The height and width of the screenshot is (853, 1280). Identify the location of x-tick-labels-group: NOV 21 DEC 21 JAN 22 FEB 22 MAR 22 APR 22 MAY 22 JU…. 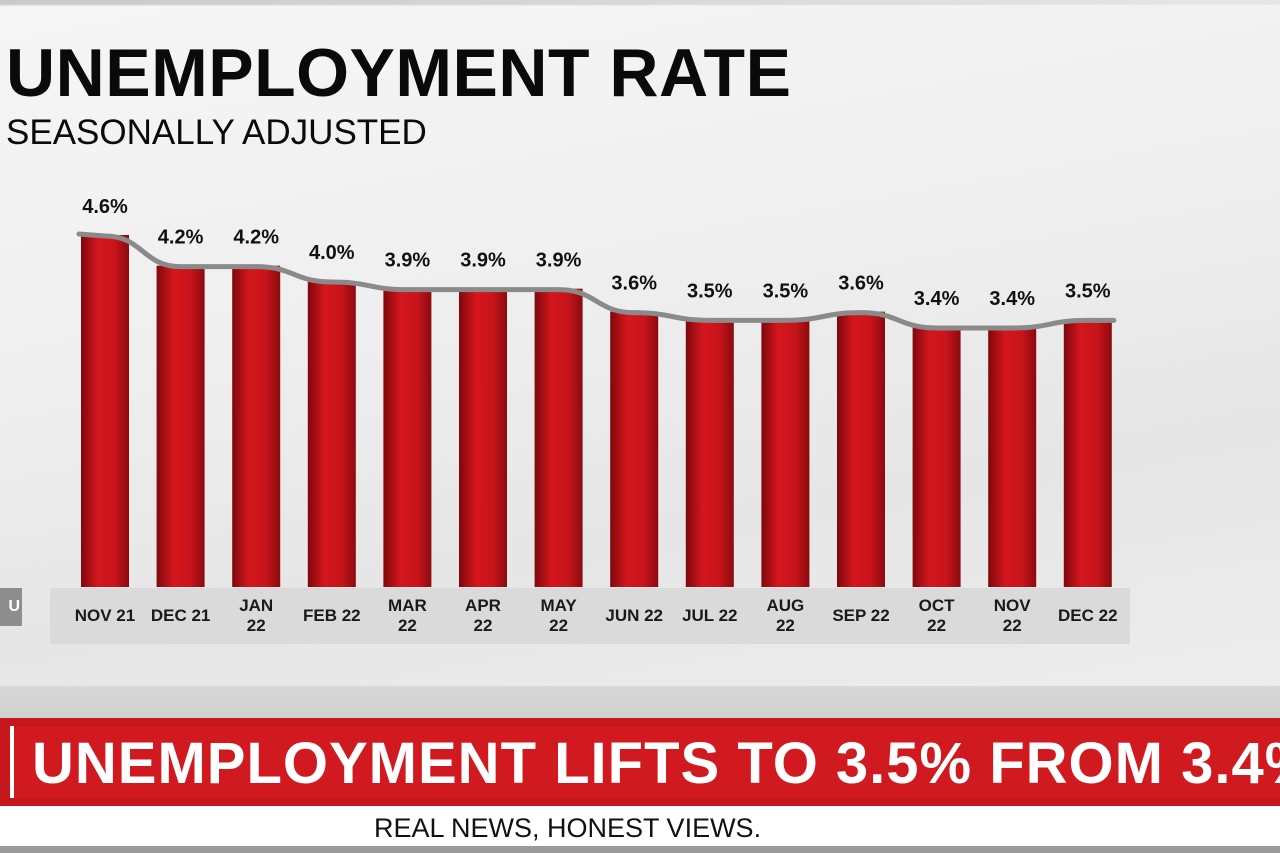
(596, 615).